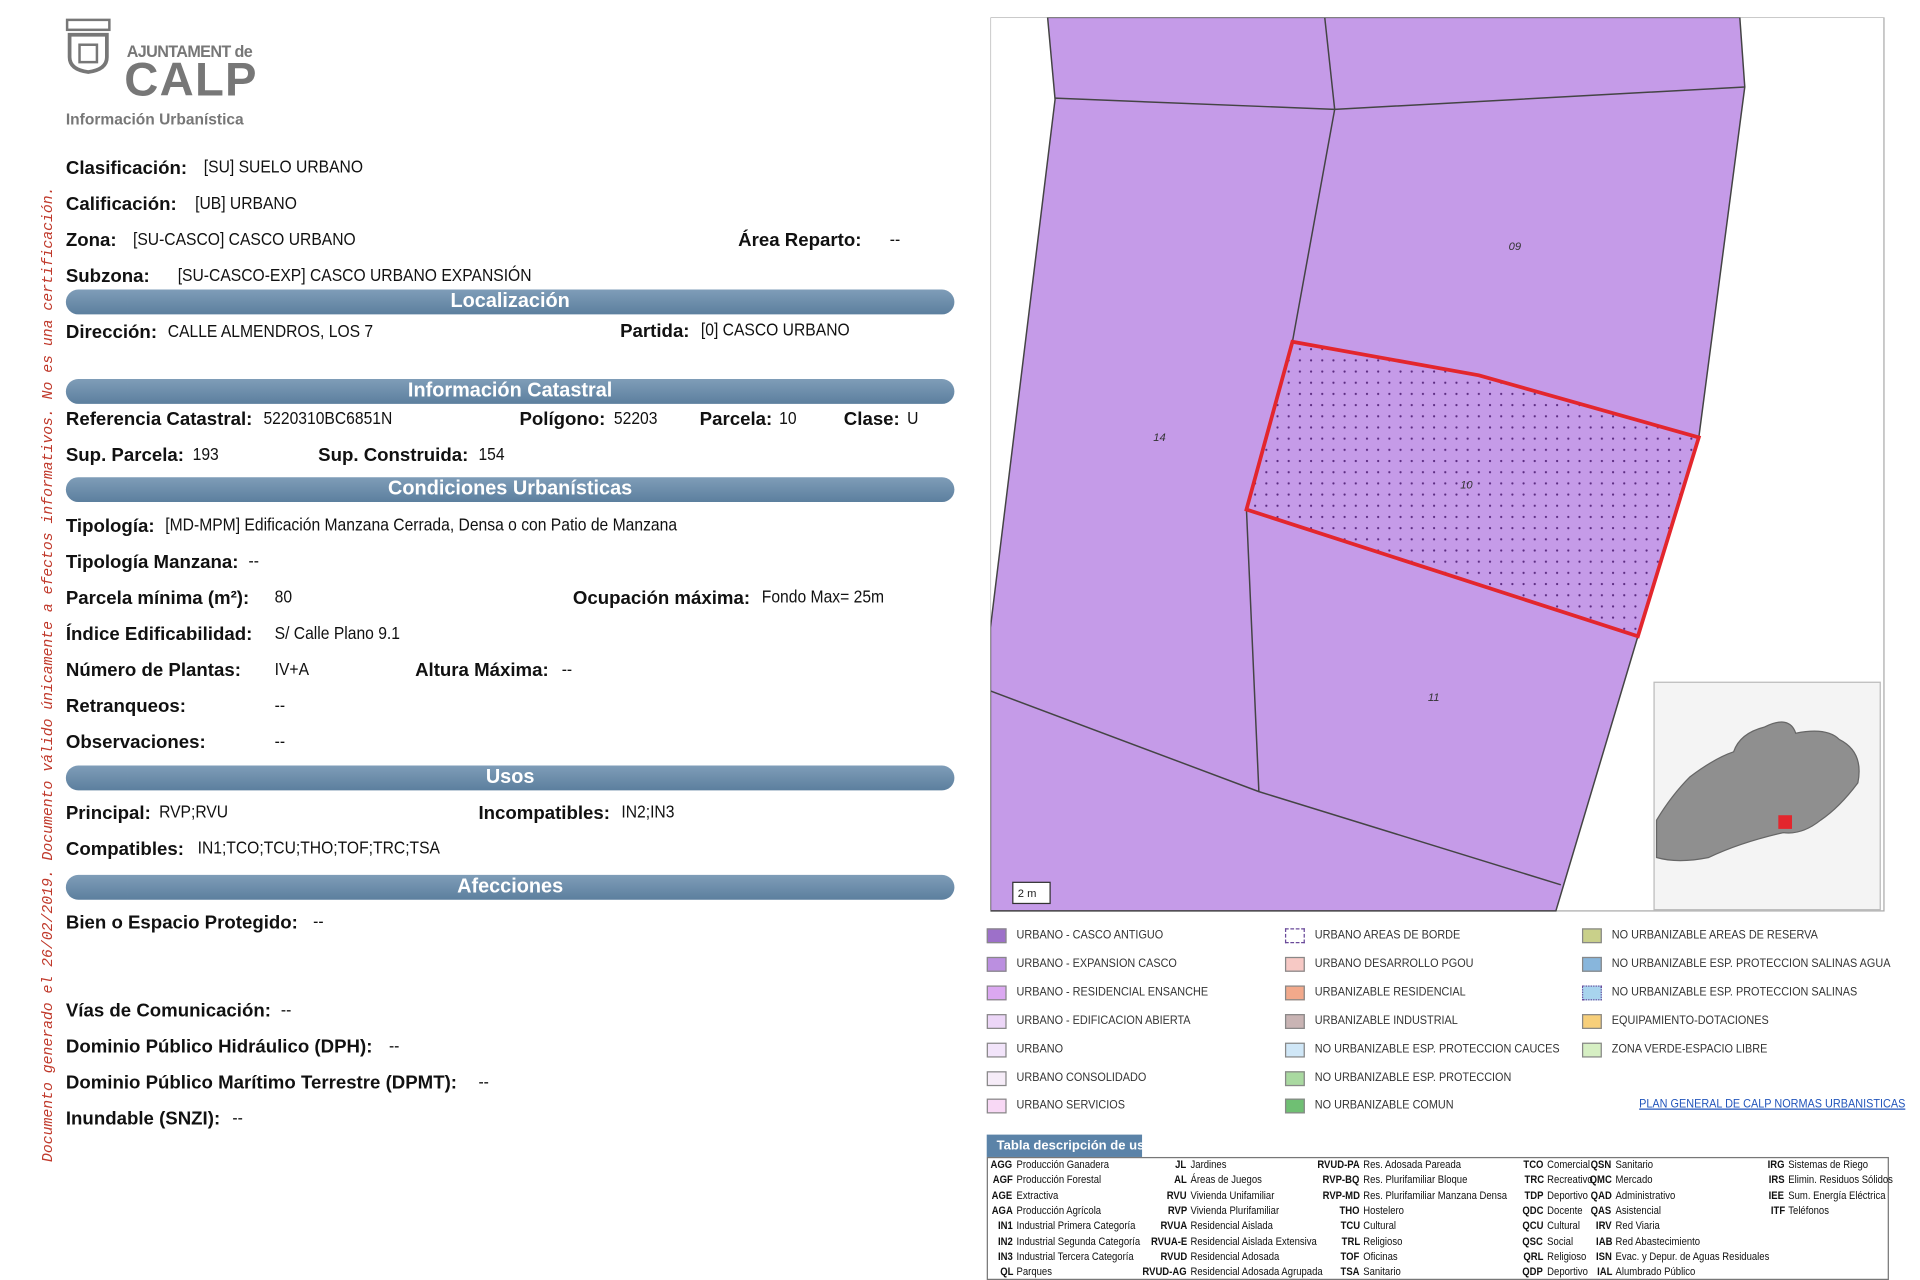  Describe the element at coordinates (1435, 1195) in the screenshot. I see `use-description: Res. Plurifamiliar Manzana Densa` at that location.